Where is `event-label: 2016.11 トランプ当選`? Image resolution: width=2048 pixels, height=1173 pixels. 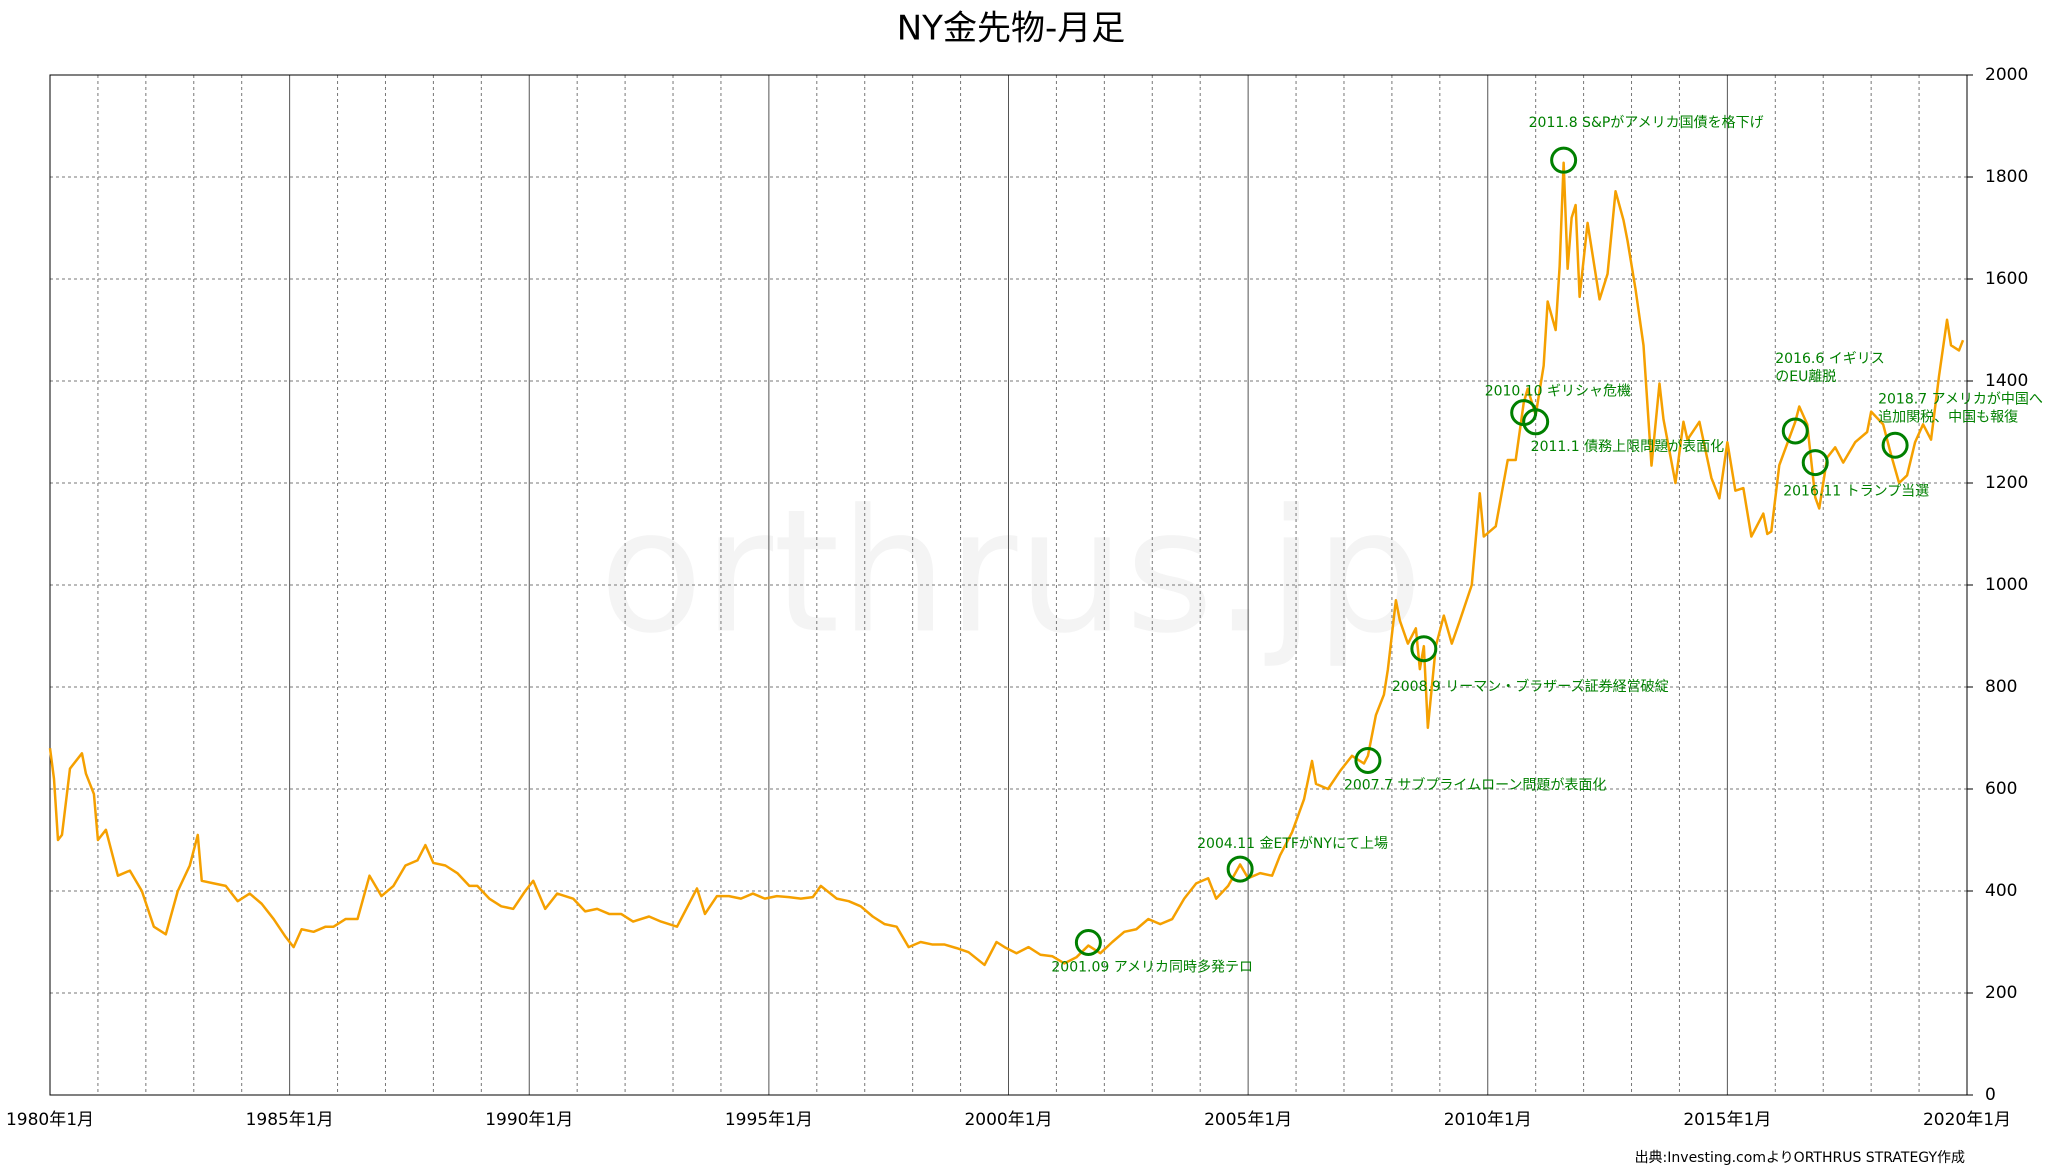
event-label: 2016.11 トランプ当選 is located at coordinates (1856, 492).